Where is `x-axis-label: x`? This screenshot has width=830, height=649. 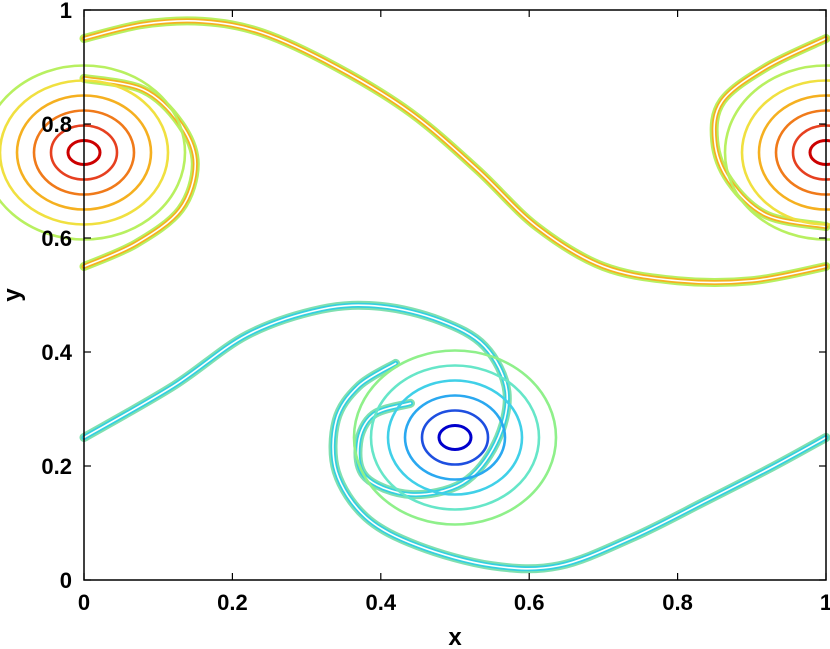 x-axis-label: x is located at coordinates (455, 636).